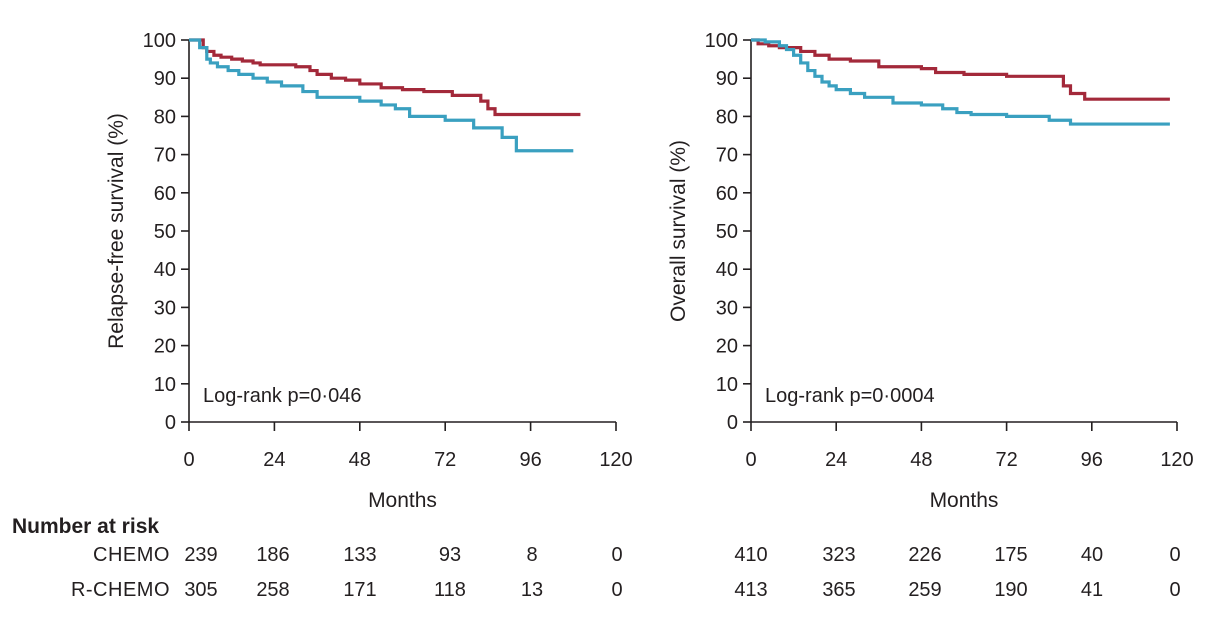  What do you see at coordinates (116, 231) in the screenshot?
I see `y-axis-title: Relapse-free survival (%)` at bounding box center [116, 231].